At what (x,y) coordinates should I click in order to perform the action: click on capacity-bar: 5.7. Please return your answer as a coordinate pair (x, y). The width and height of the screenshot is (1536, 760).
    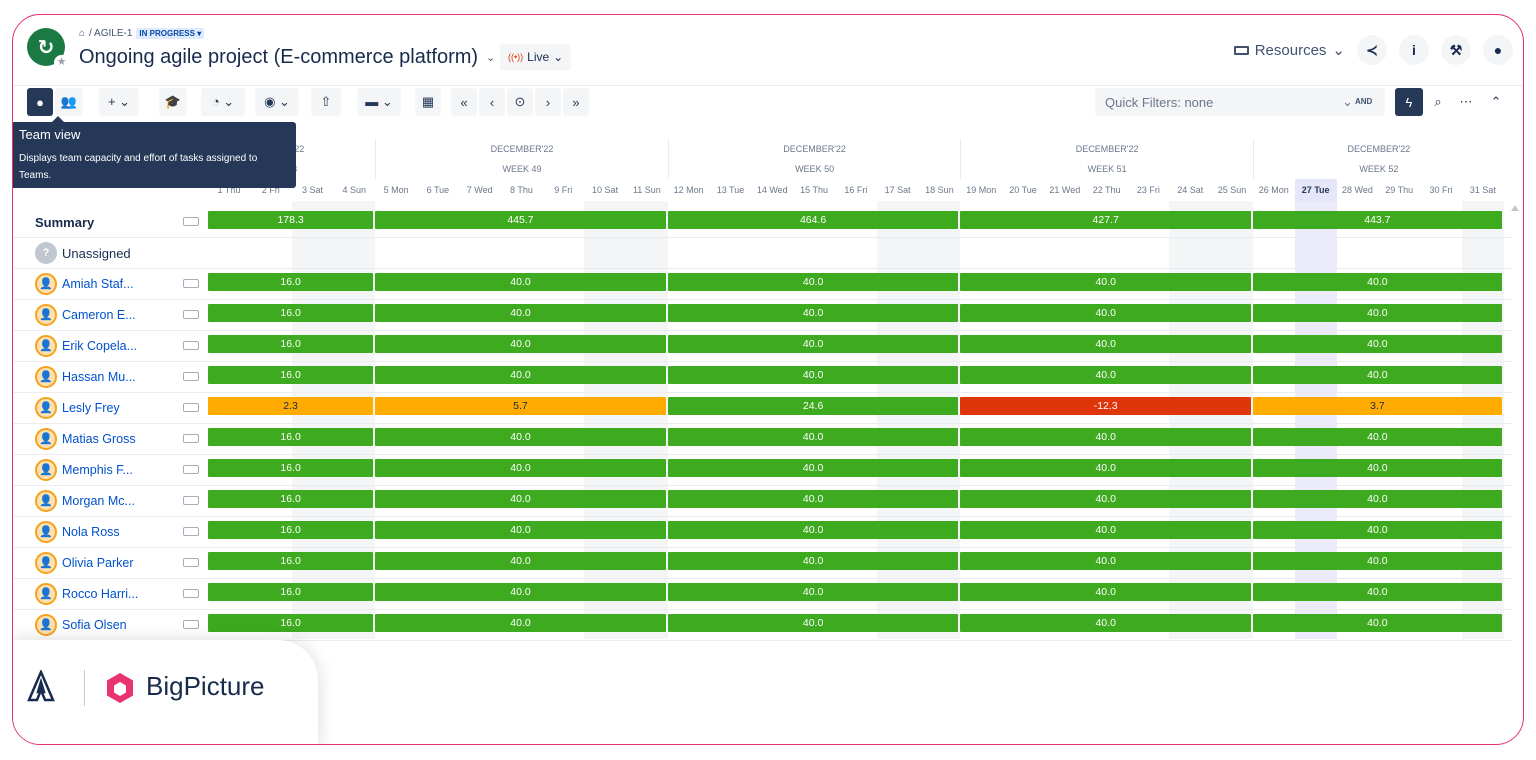
    Looking at the image, I should click on (520, 406).